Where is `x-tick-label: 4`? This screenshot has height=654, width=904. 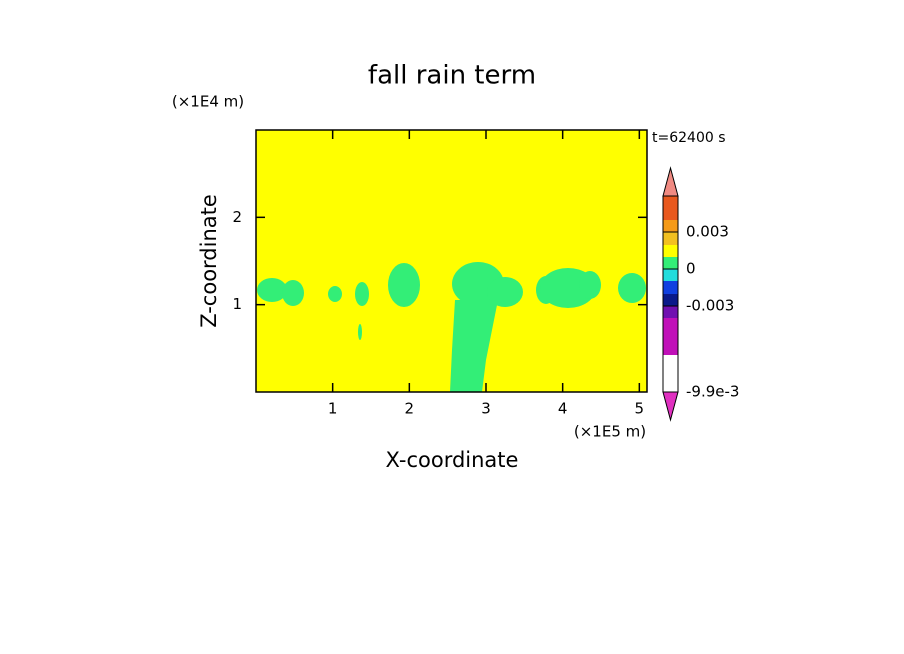 x-tick-label: 4 is located at coordinates (563, 409).